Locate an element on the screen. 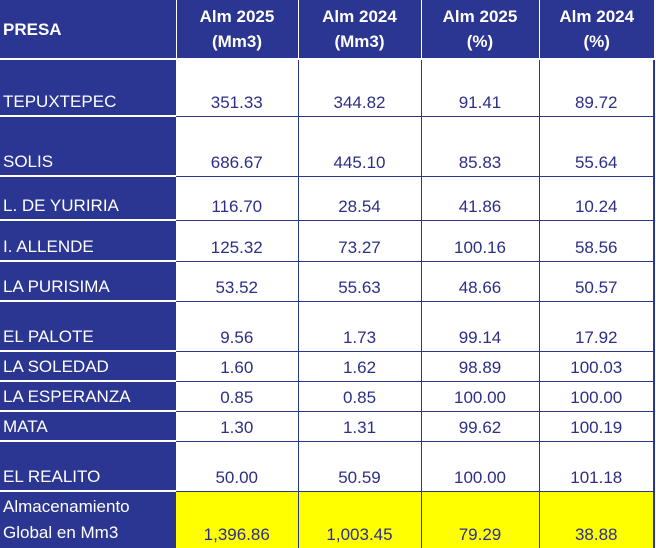 Image resolution: width=656 pixels, height=548 pixels. total-label-line2: Global en Mm3 is located at coordinates (61, 532).